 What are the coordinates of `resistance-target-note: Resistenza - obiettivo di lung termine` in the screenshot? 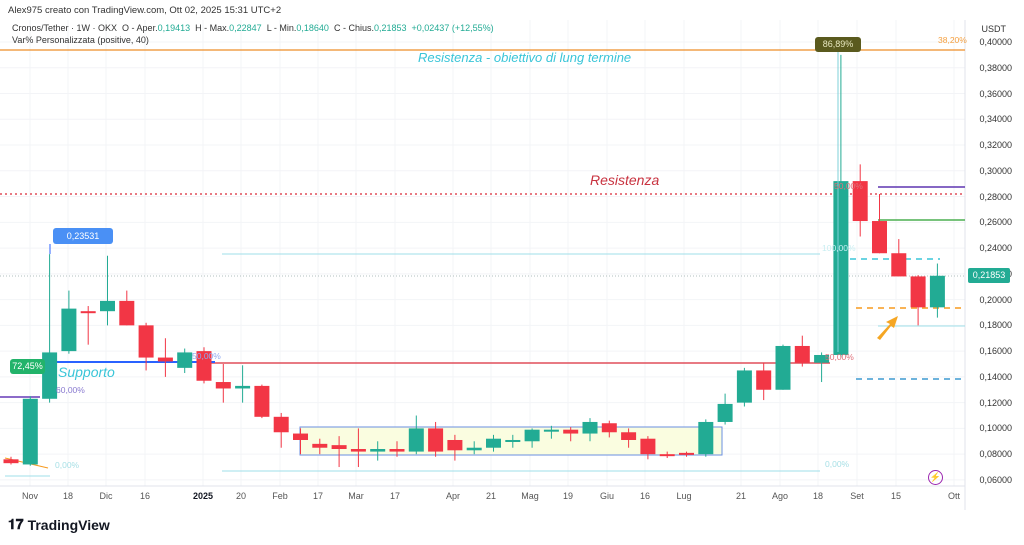 It's located at (525, 57).